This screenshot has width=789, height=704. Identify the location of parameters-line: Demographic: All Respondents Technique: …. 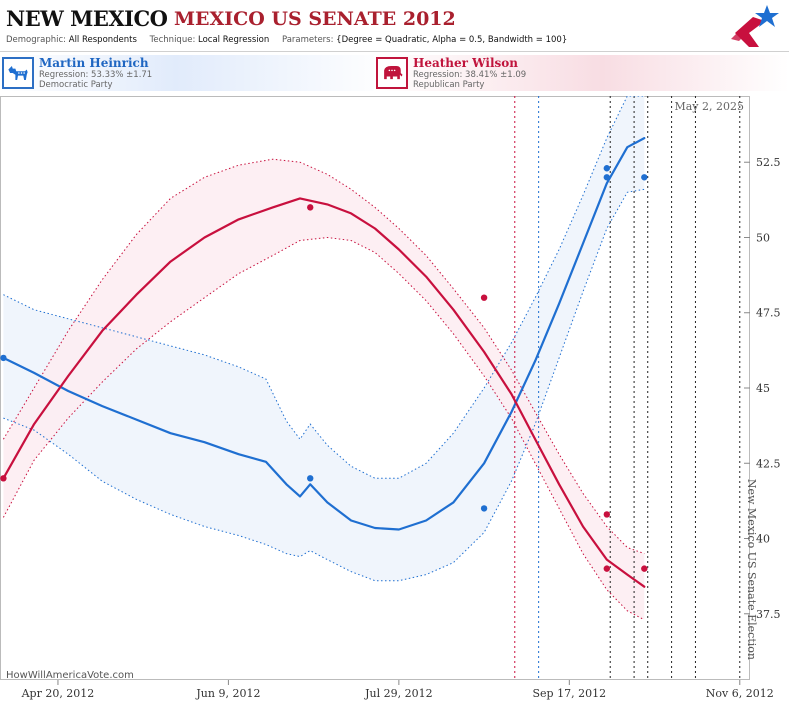
(286, 40).